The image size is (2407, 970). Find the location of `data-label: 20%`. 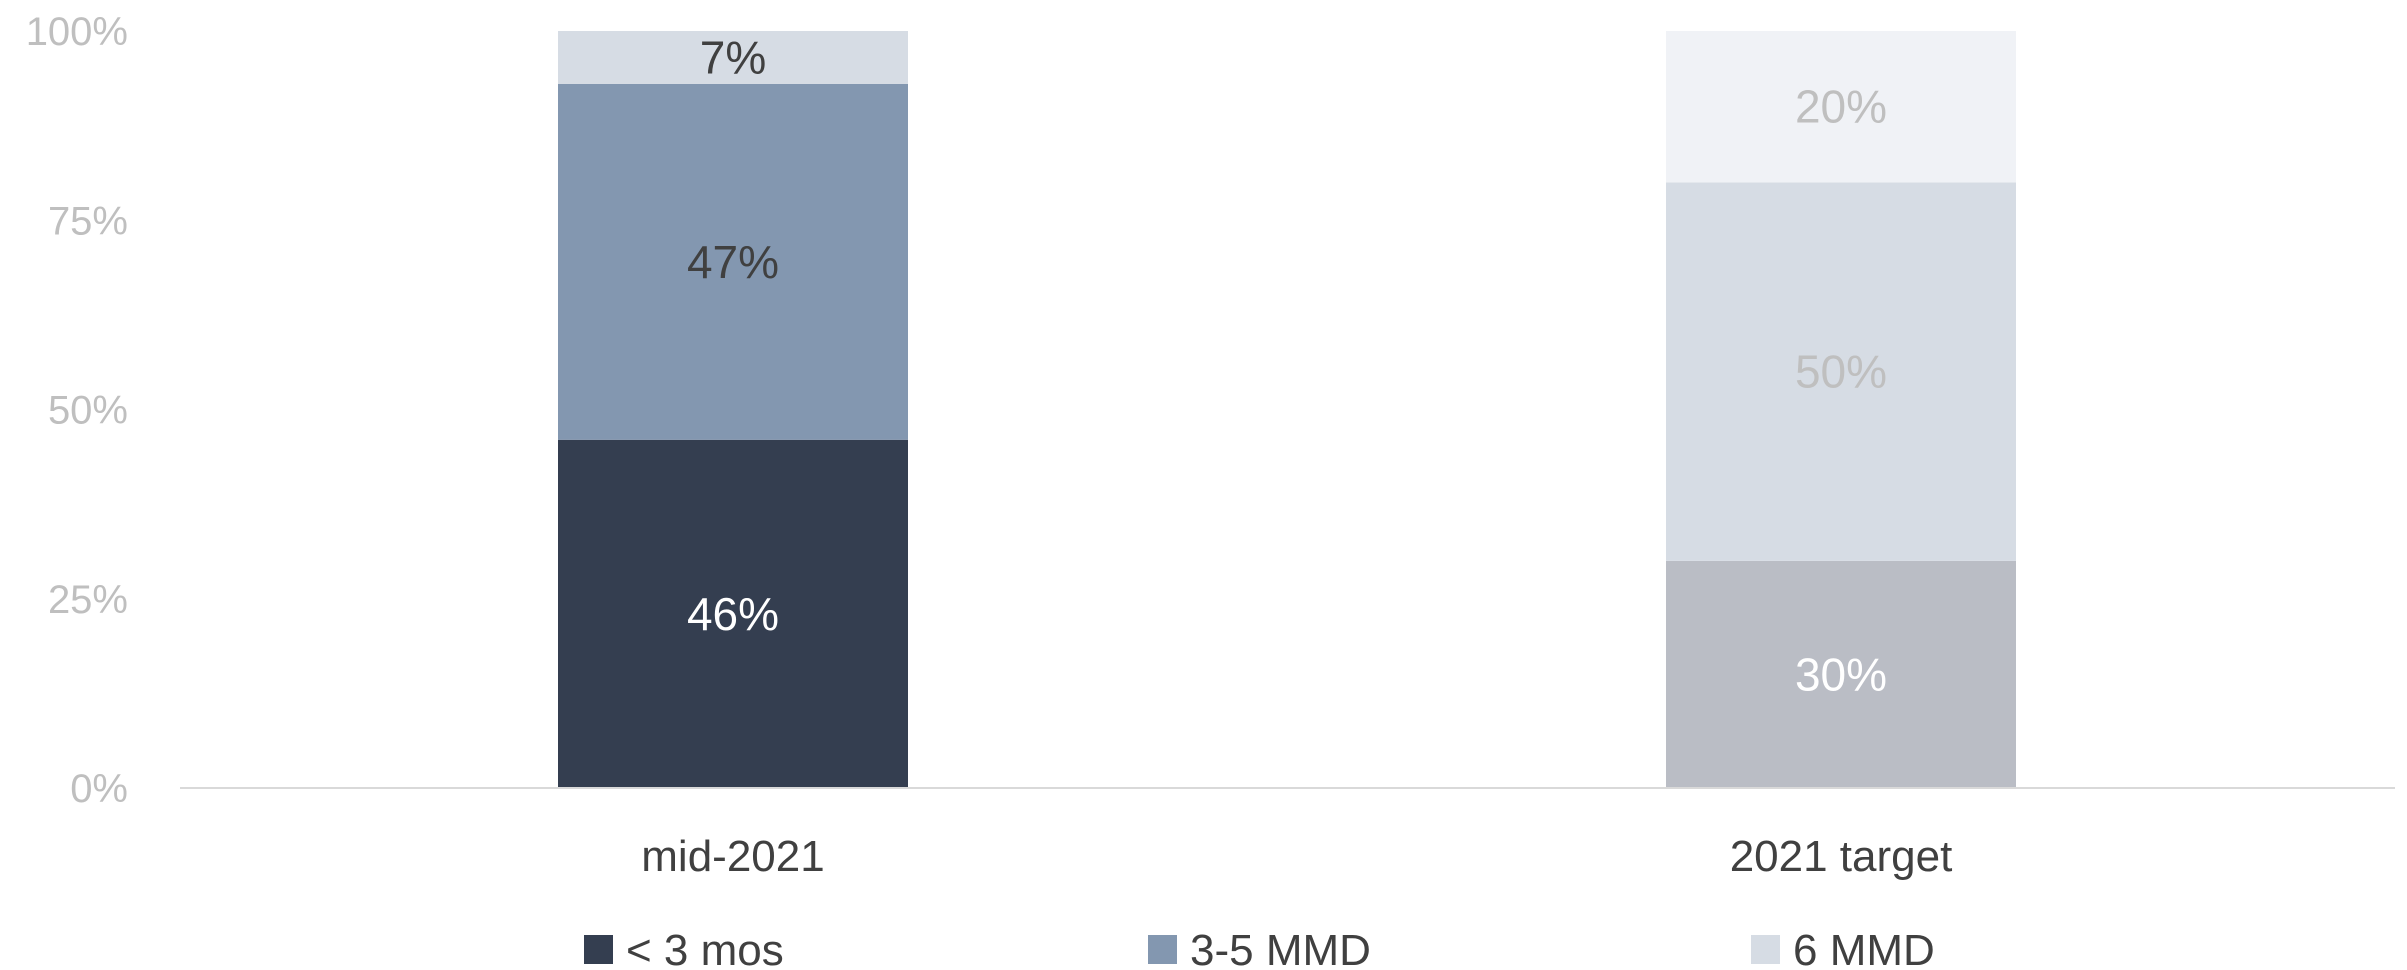

data-label: 20% is located at coordinates (1841, 107).